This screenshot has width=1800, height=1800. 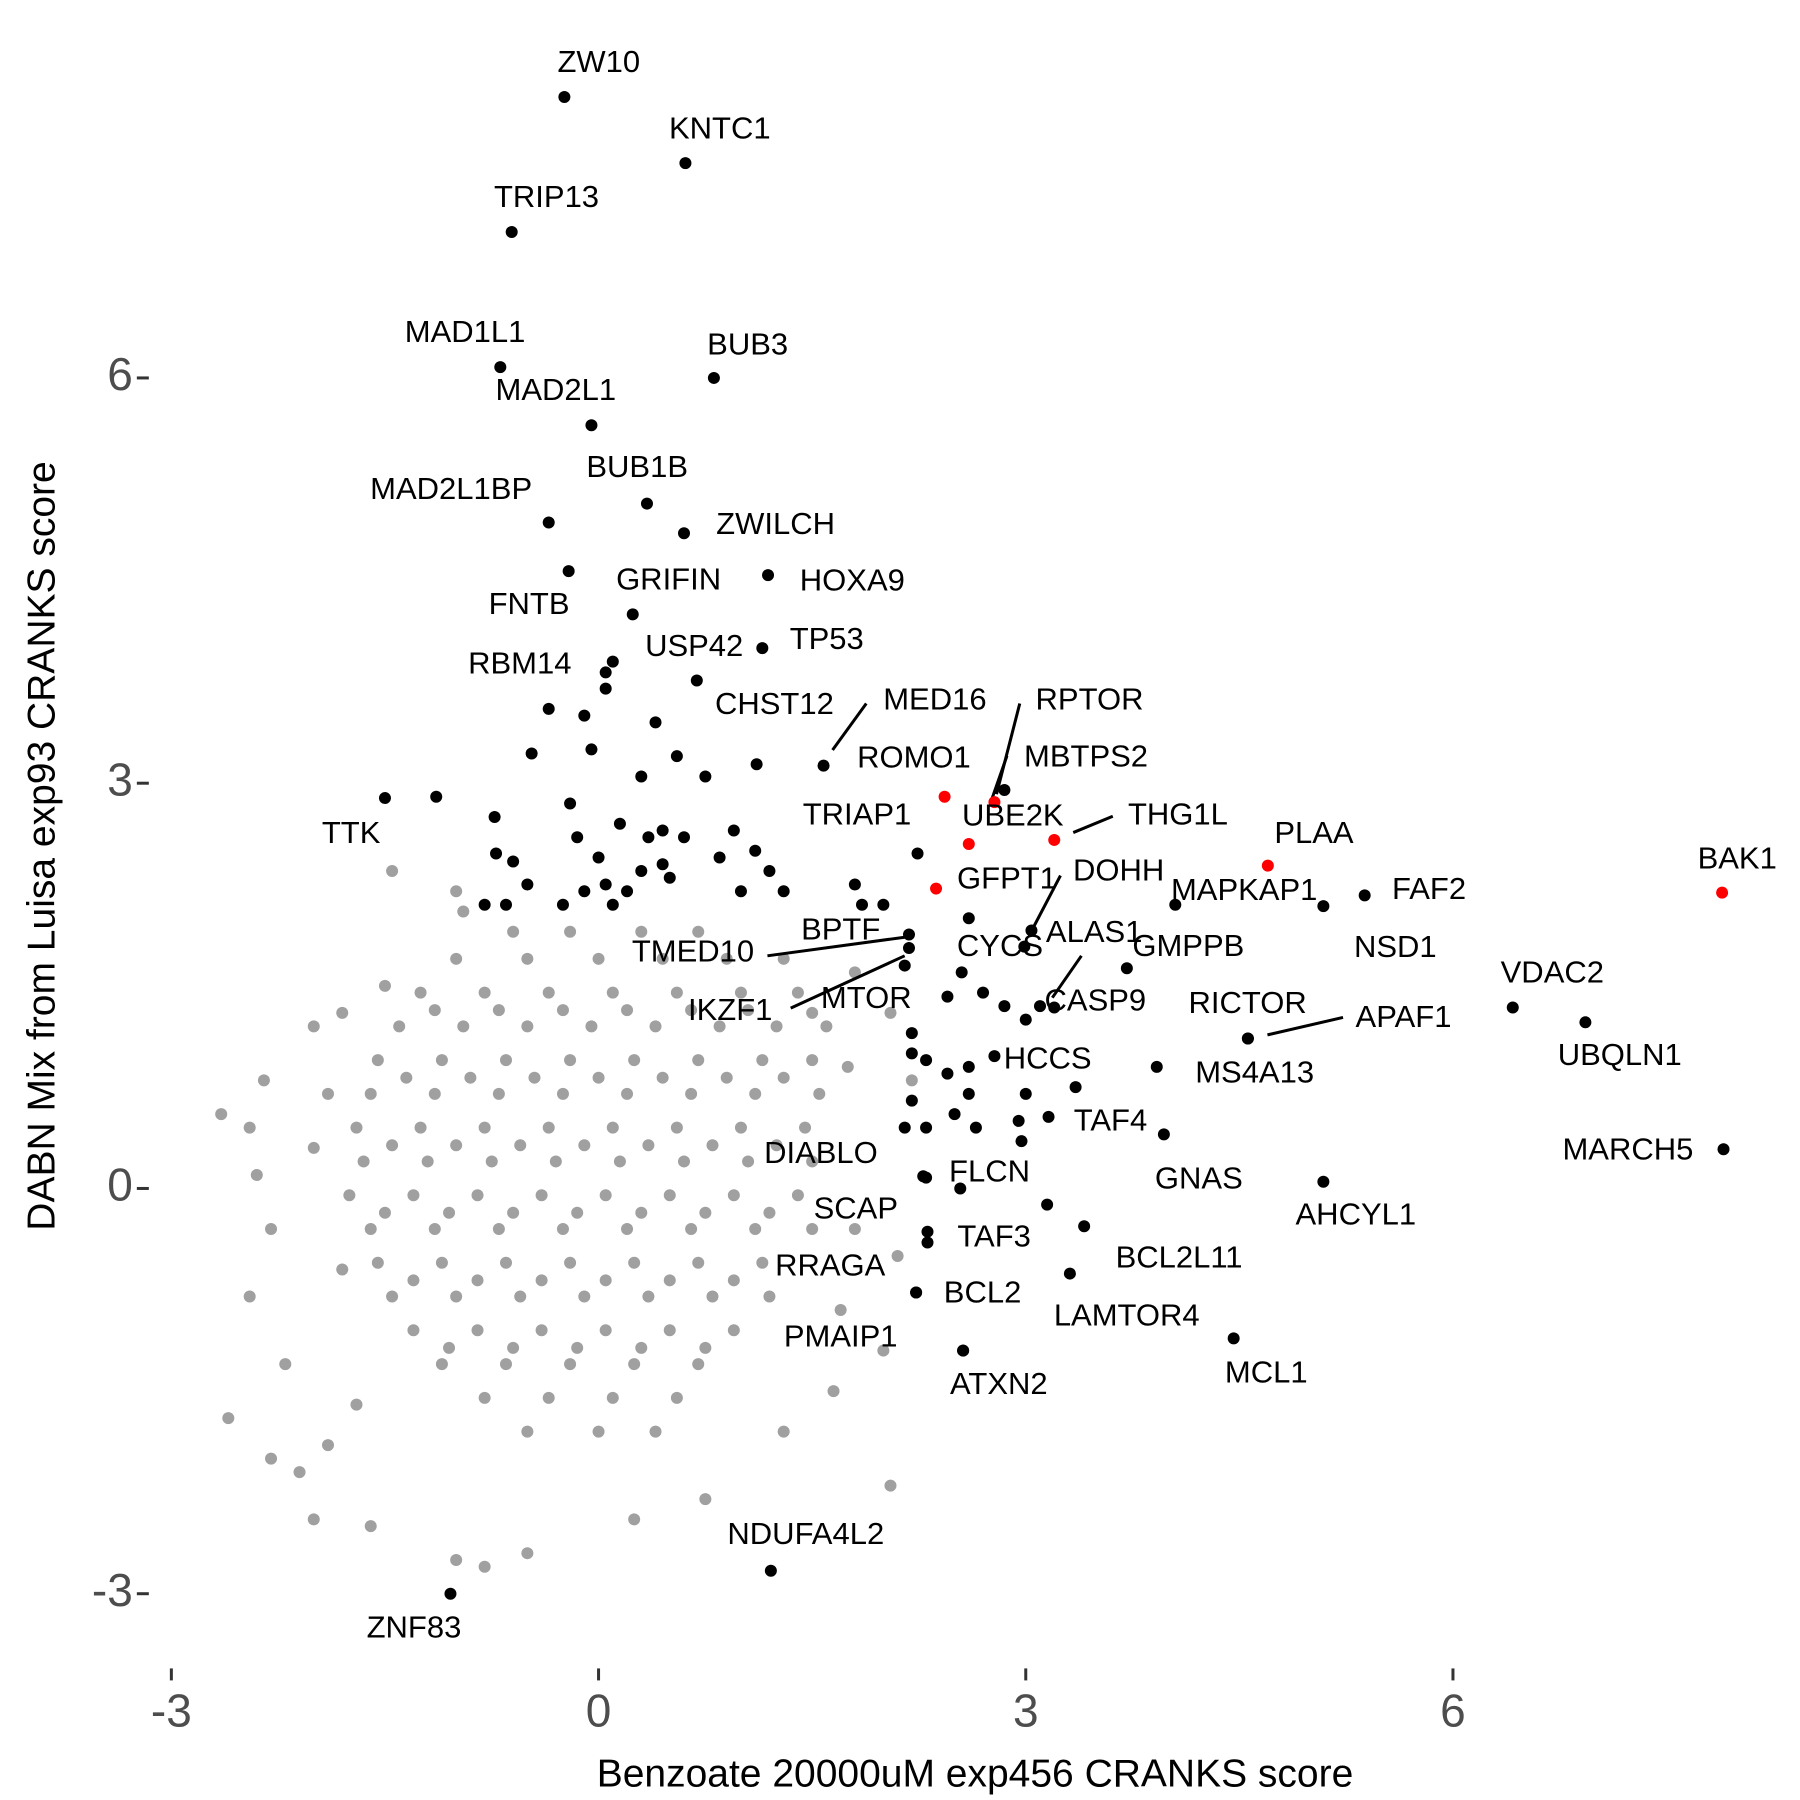 I want to click on point-label: MTOR, so click(x=866, y=997).